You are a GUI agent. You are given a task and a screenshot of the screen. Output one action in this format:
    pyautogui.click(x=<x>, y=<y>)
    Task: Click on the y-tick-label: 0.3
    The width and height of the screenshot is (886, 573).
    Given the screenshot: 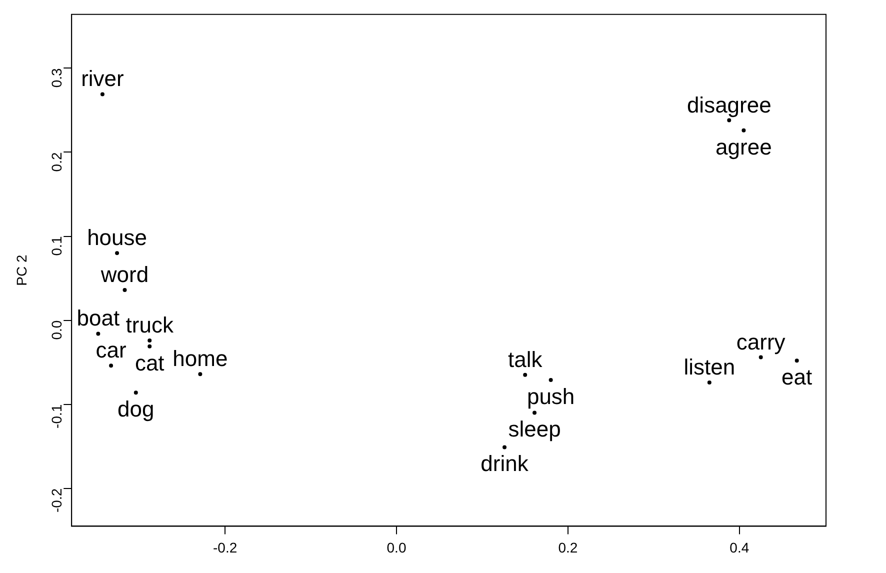 What is the action you would take?
    pyautogui.click(x=56, y=78)
    